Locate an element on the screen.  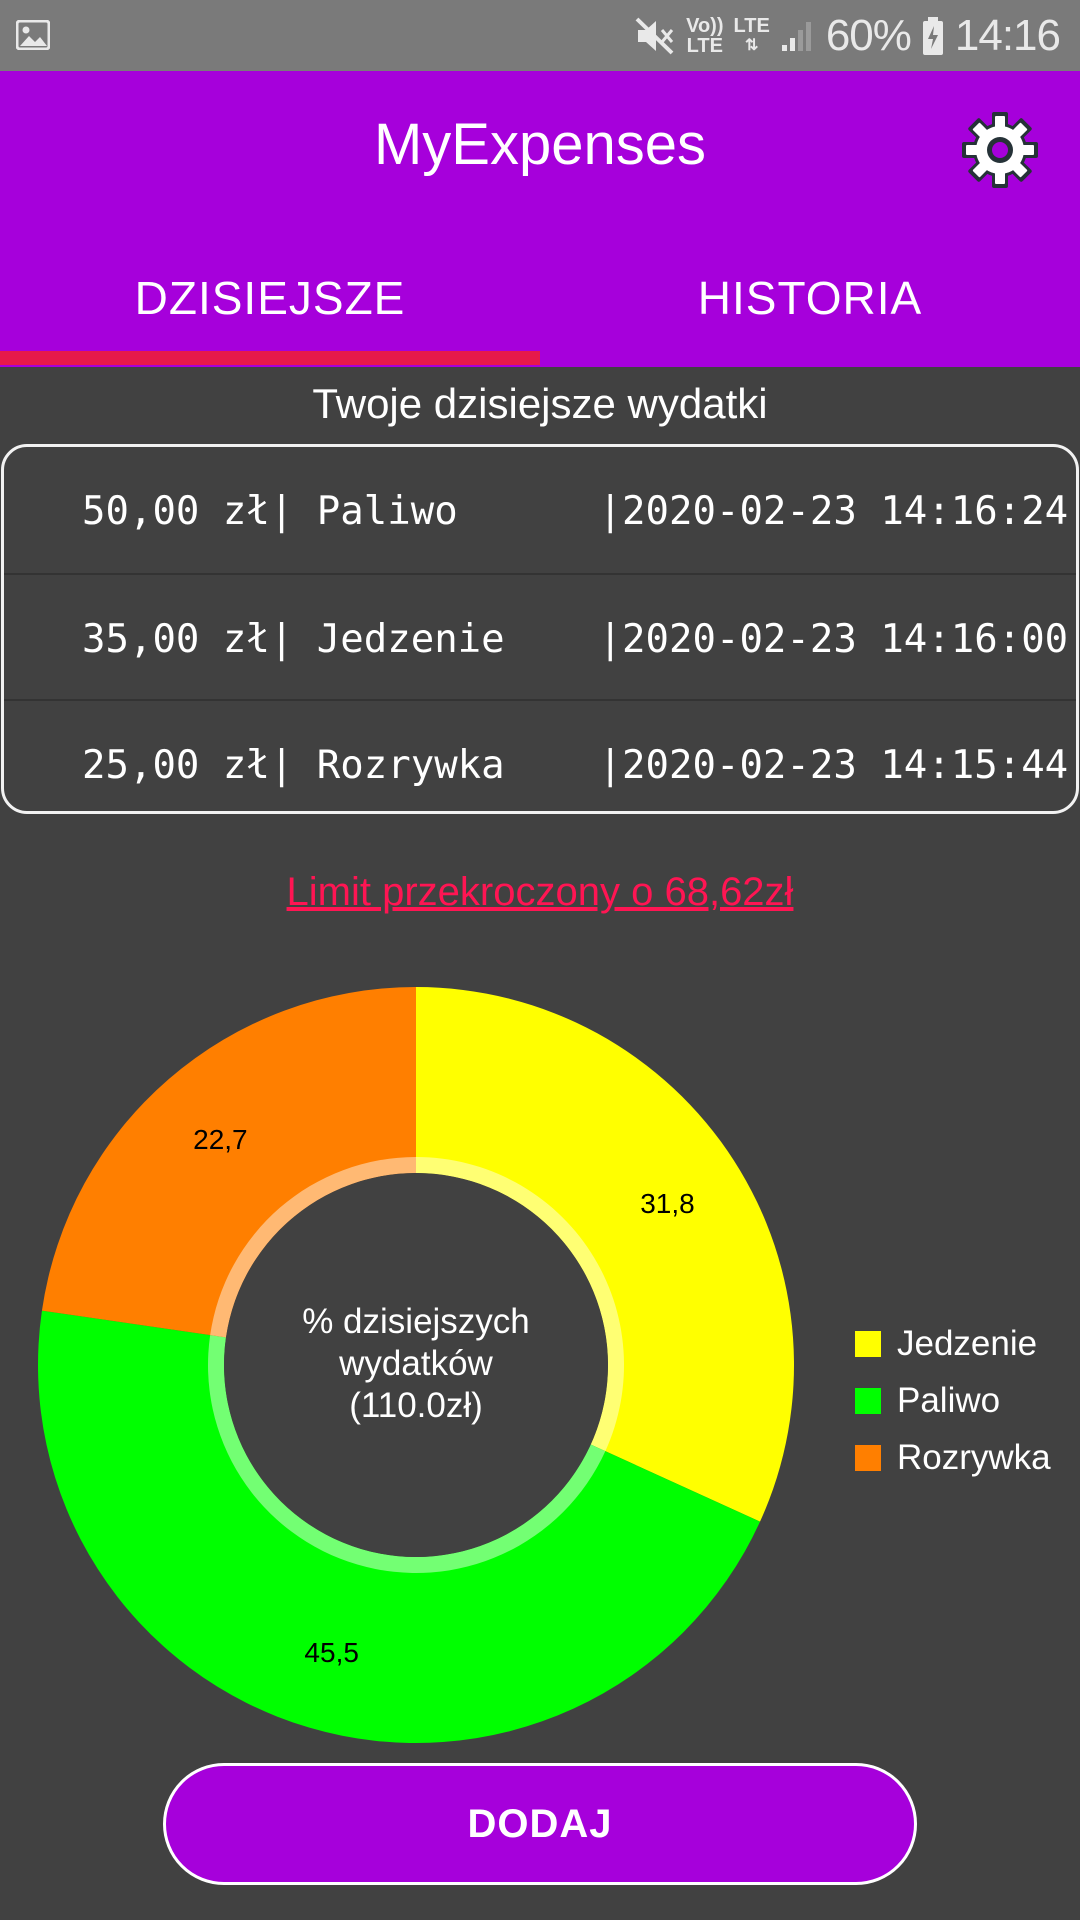
legend-label: Jedzenie is located at coordinates (967, 1343).